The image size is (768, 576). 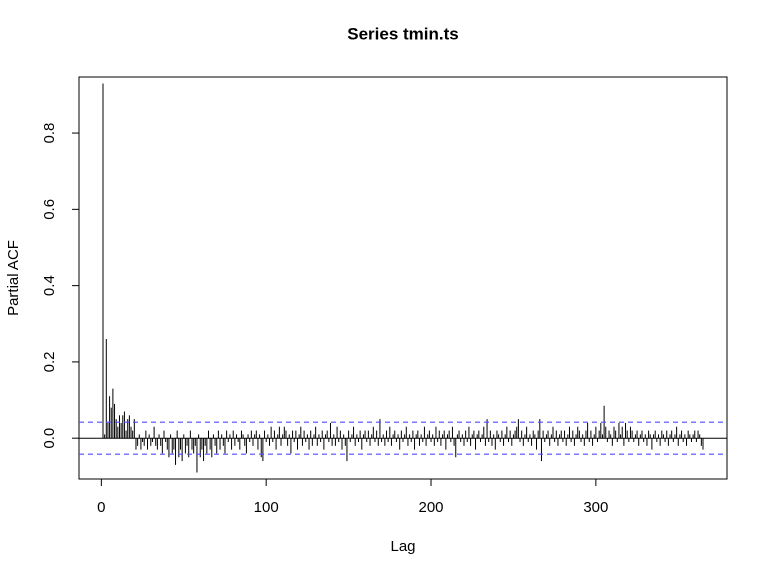 I want to click on x-tick-label: 100, so click(x=266, y=507).